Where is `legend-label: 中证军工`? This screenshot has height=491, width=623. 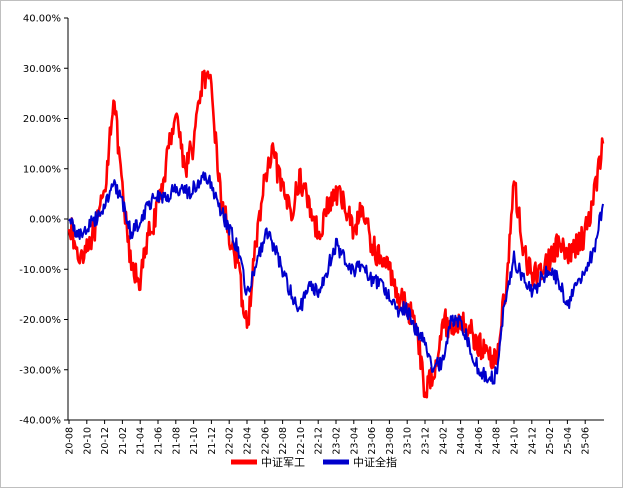
legend-label: 中证军工 is located at coordinates (283, 462).